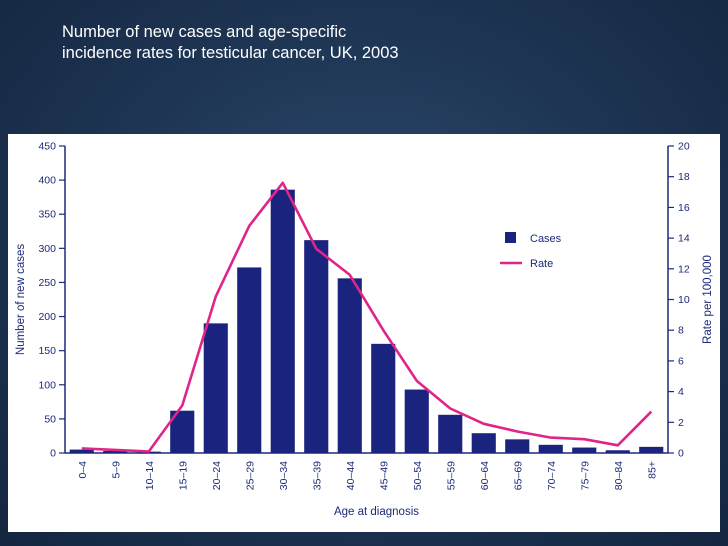  Describe the element at coordinates (684, 300) in the screenshot. I see `y-tick-label-right: 10` at that location.